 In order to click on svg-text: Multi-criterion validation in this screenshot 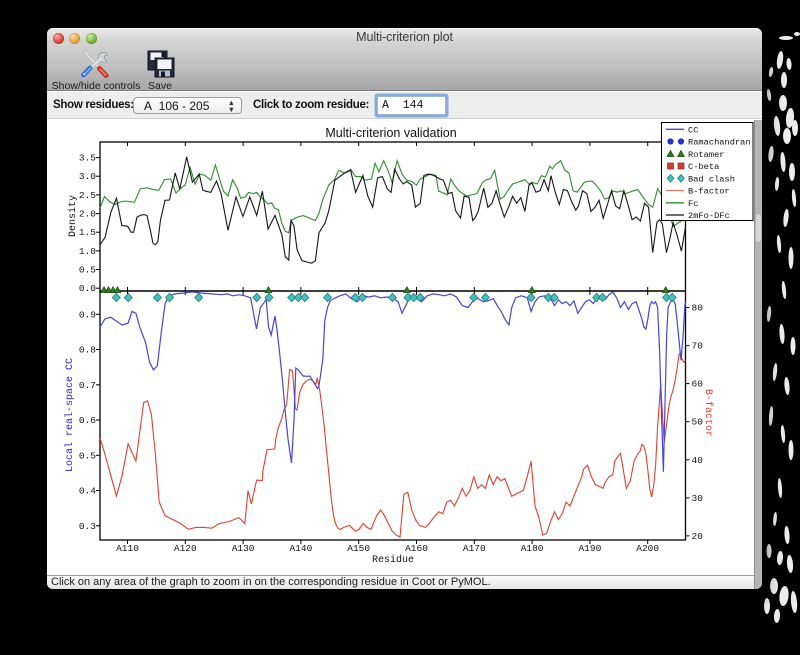, I will do `click(390, 133)`.